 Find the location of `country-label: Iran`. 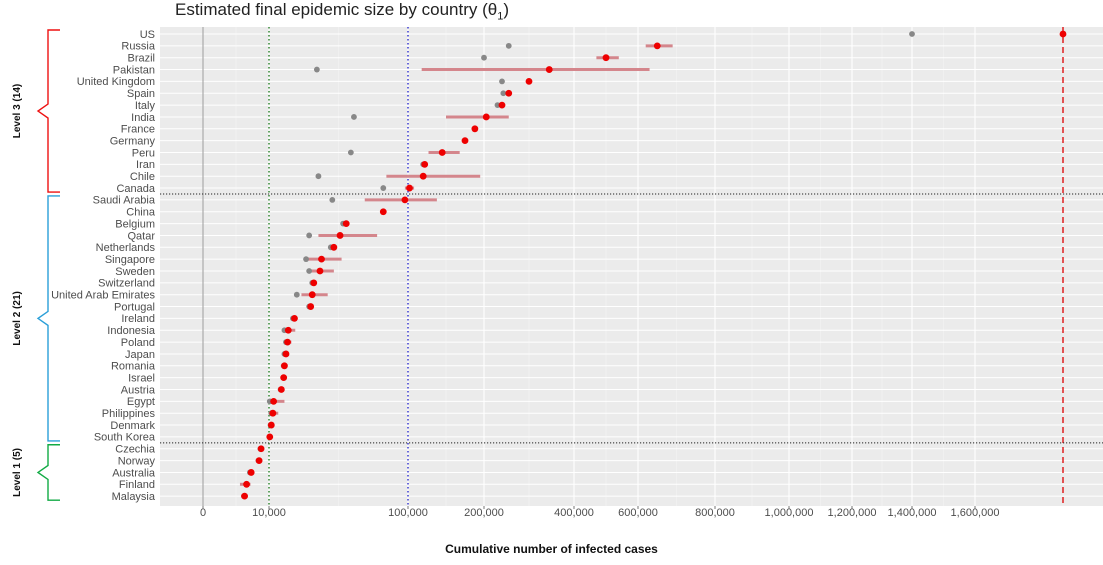

country-label: Iran is located at coordinates (145, 165).